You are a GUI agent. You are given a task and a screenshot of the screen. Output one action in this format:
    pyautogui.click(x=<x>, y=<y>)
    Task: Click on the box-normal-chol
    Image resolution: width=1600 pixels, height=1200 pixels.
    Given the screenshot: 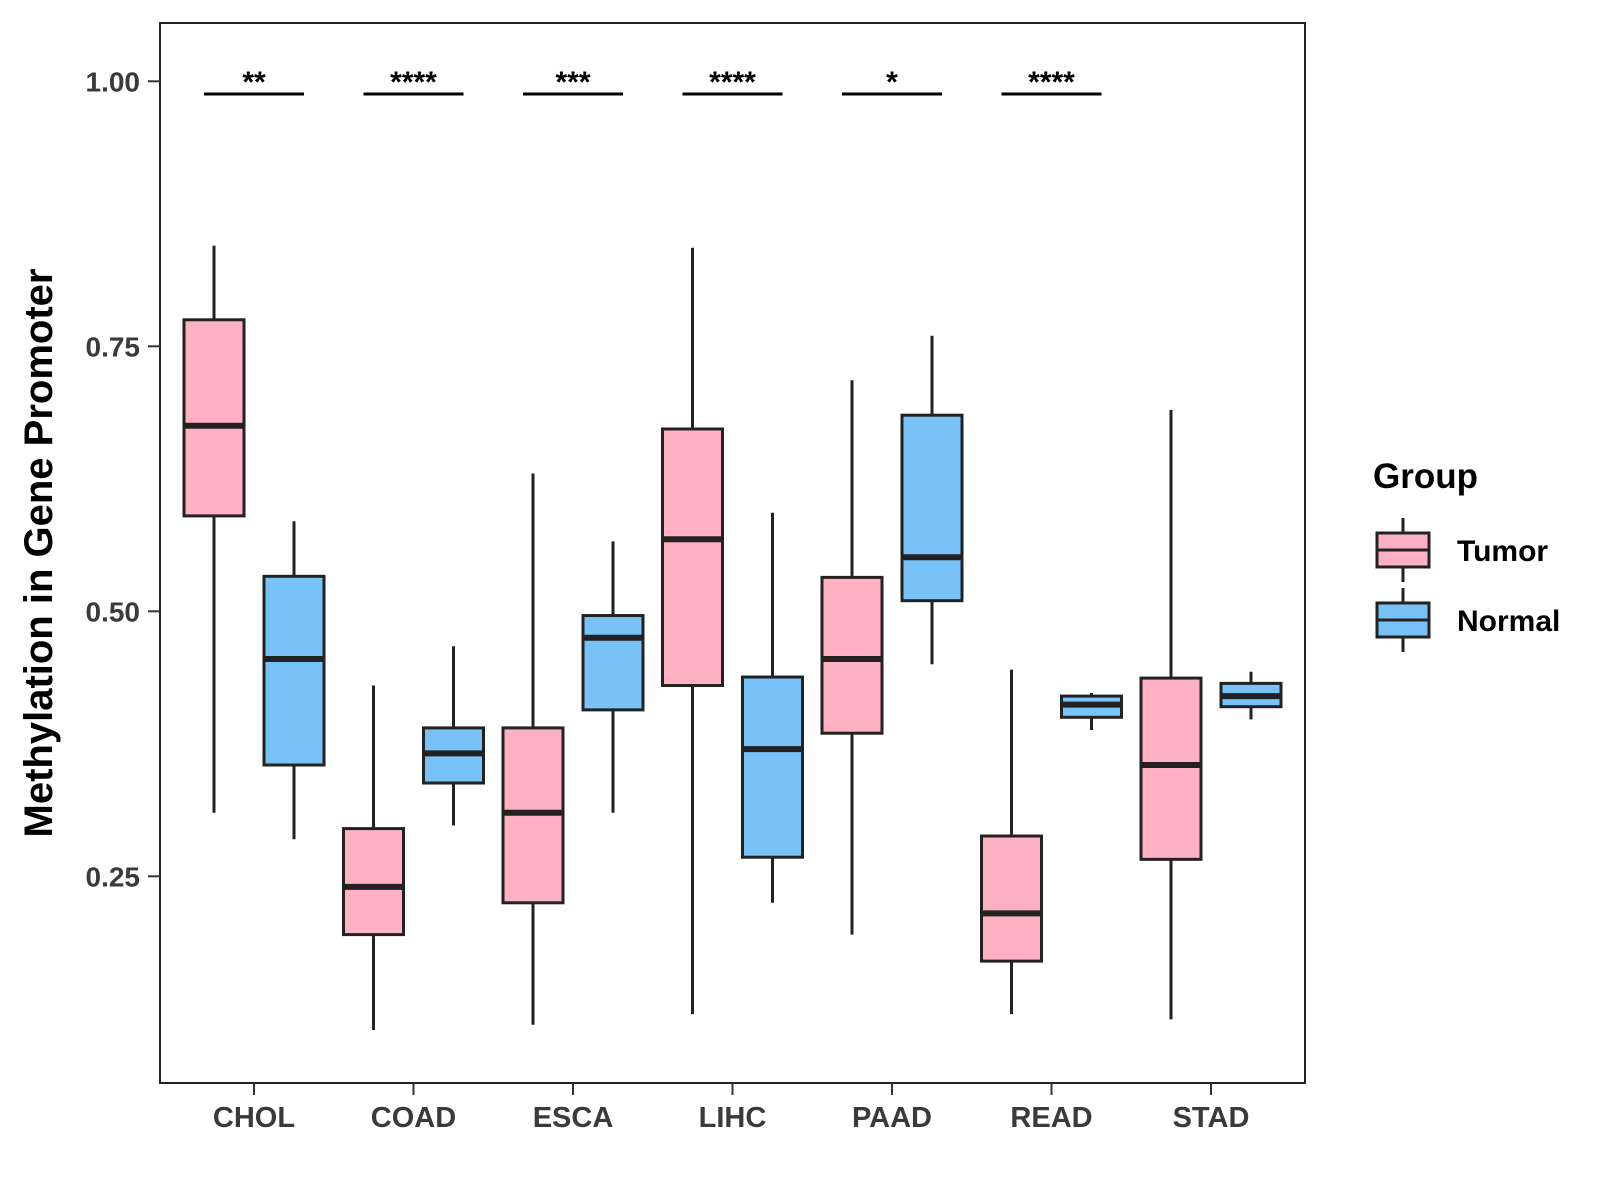 What is the action you would take?
    pyautogui.click(x=294, y=680)
    